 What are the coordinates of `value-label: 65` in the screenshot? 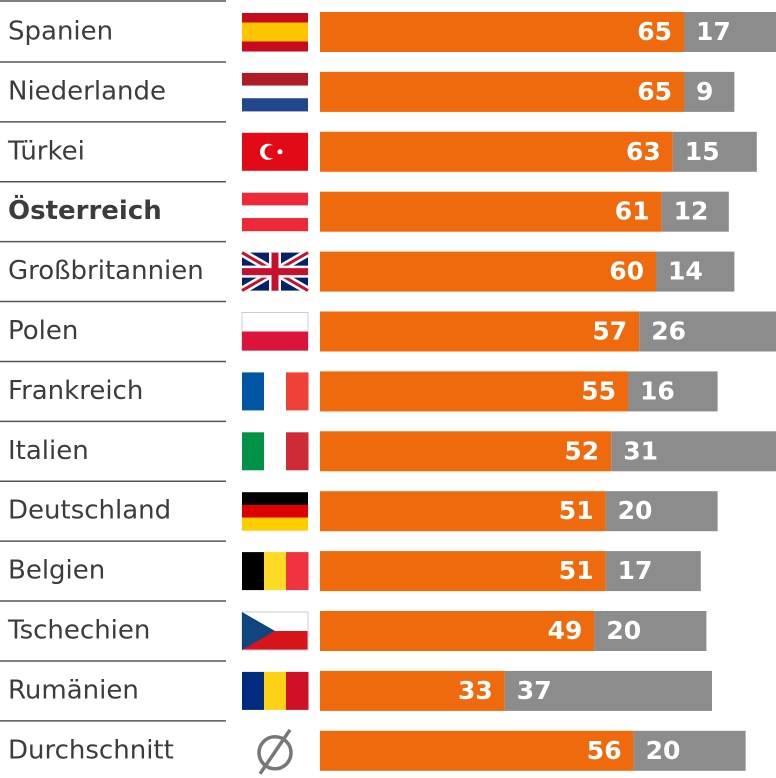 It's located at (654, 31).